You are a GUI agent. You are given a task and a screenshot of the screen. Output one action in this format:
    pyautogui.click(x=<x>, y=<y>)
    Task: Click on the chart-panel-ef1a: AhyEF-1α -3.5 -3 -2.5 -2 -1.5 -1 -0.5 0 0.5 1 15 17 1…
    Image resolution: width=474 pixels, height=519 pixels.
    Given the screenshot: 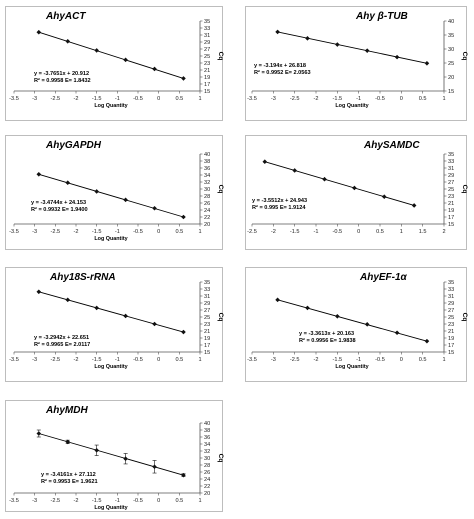 What is the action you would take?
    pyautogui.click(x=356, y=324)
    